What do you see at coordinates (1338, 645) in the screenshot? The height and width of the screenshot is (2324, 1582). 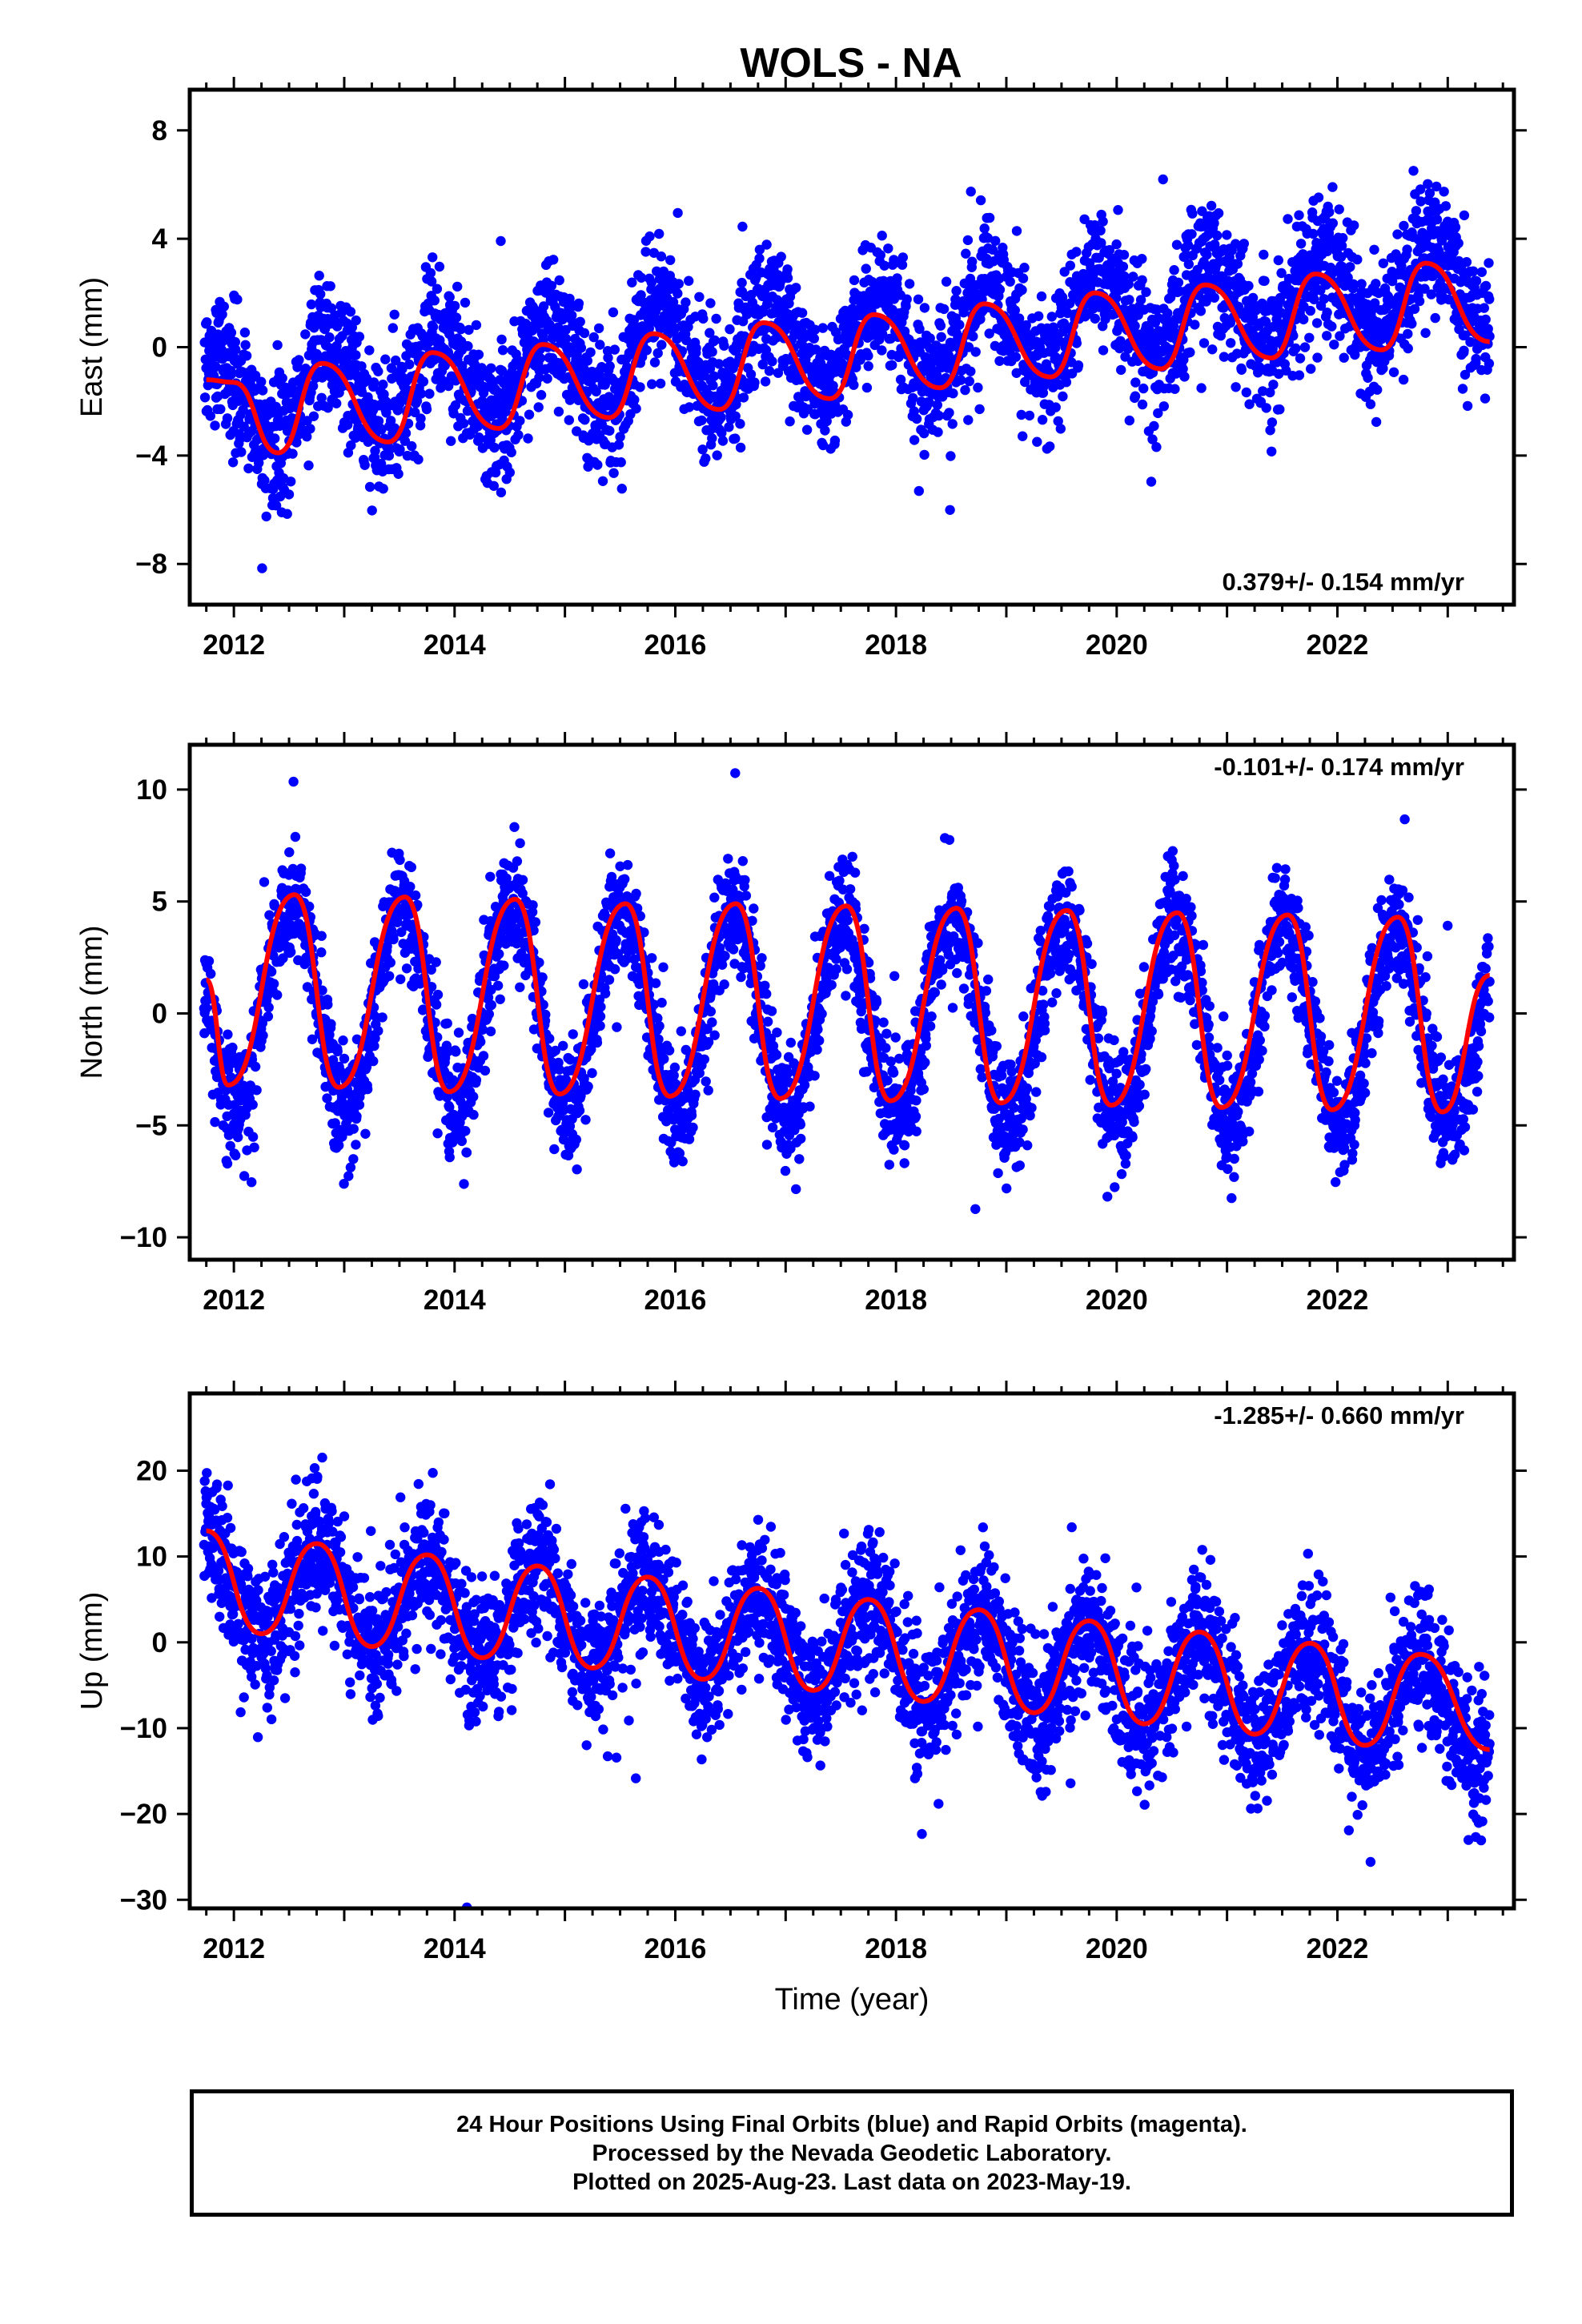 I see `x-tick-label: 2022` at bounding box center [1338, 645].